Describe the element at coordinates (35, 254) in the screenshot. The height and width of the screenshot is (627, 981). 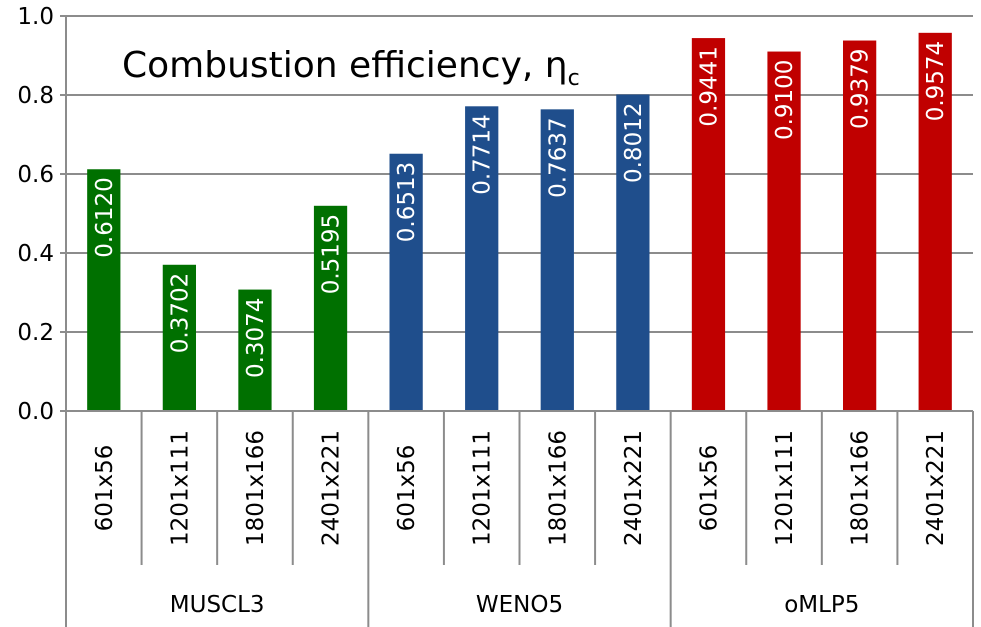
I see `y-tick-label: 0.4` at that location.